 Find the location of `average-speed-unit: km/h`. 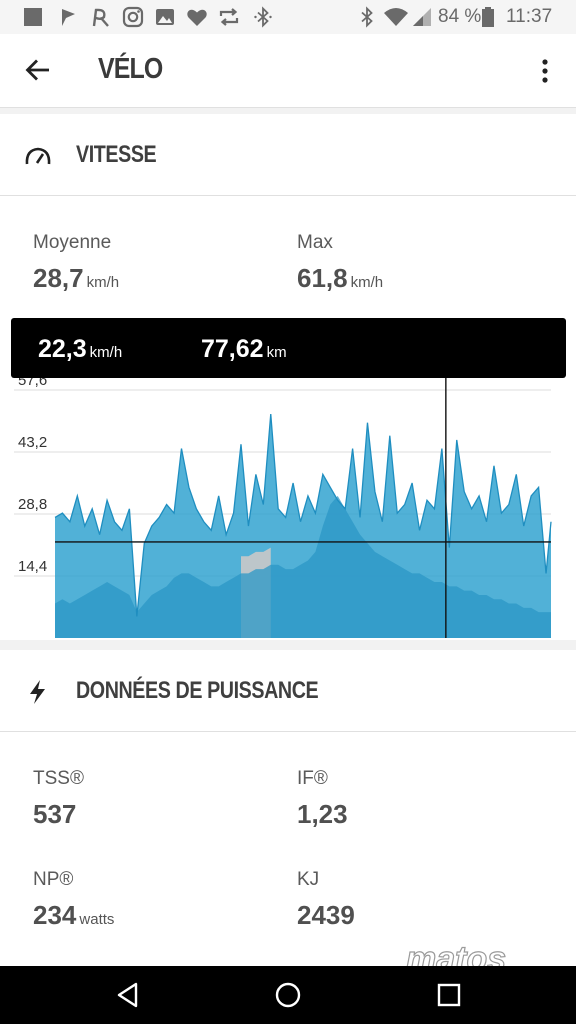

average-speed-unit: km/h is located at coordinates (103, 282).